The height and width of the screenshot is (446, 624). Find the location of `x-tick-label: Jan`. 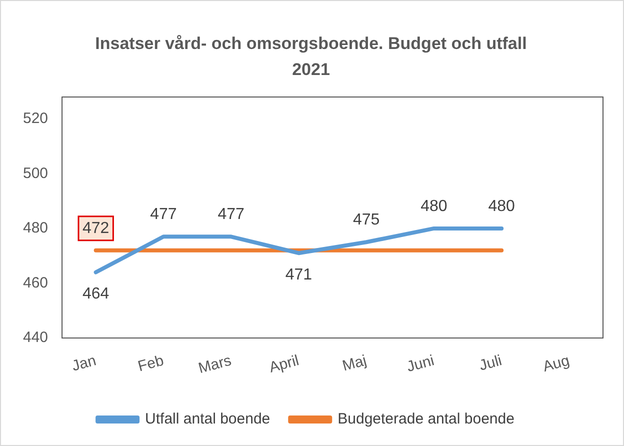

x-tick-label: Jan is located at coordinates (84, 363).